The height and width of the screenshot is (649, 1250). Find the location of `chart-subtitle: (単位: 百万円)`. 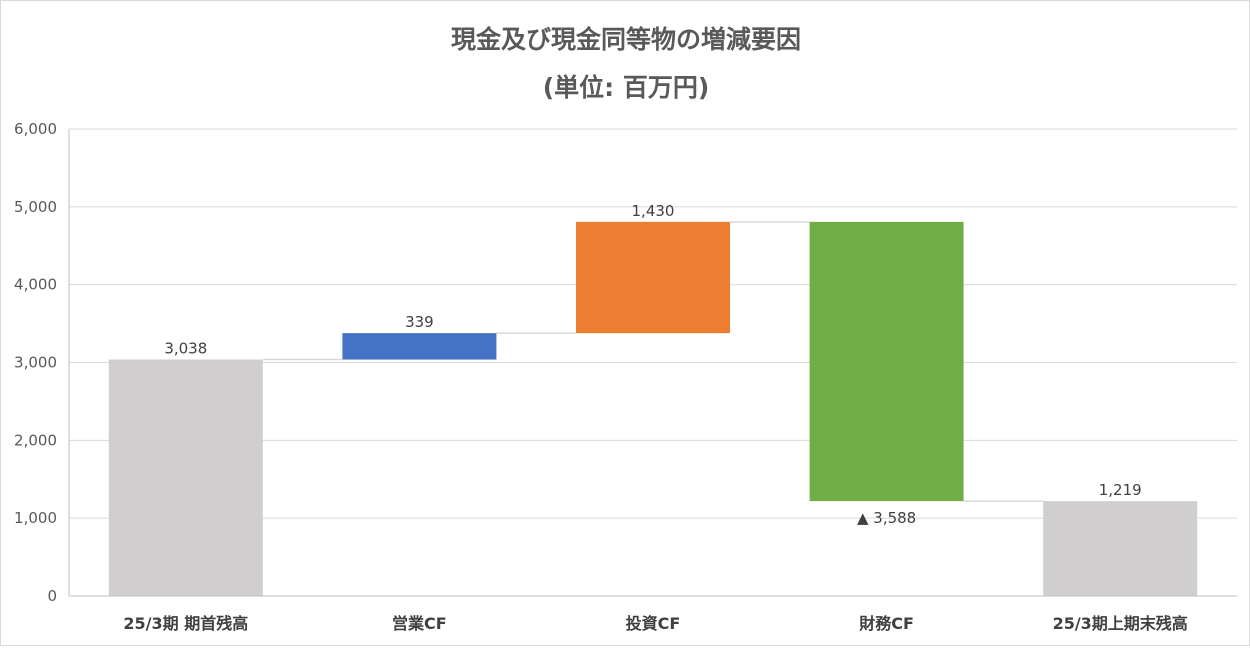

chart-subtitle: (単位: 百万円) is located at coordinates (626, 87).